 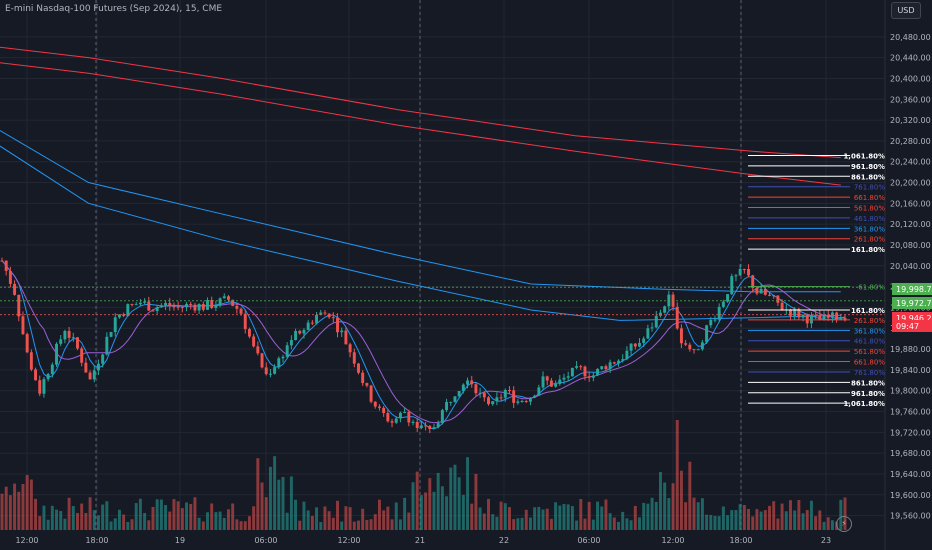 I want to click on price-label-bg, so click(x=912, y=303).